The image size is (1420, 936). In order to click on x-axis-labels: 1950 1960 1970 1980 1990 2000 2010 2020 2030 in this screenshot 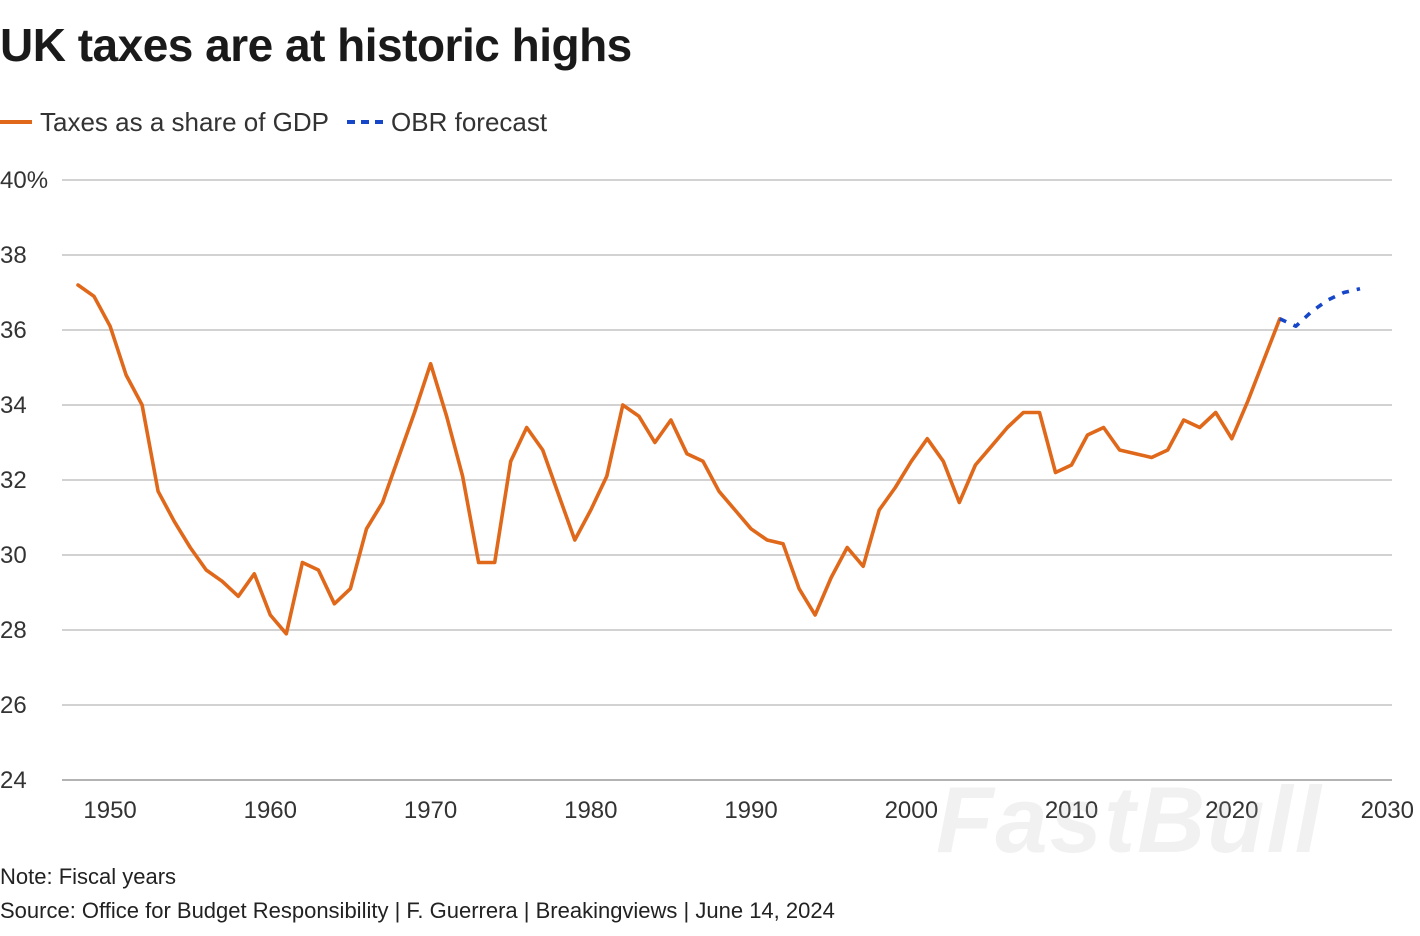, I will do `click(748, 810)`.